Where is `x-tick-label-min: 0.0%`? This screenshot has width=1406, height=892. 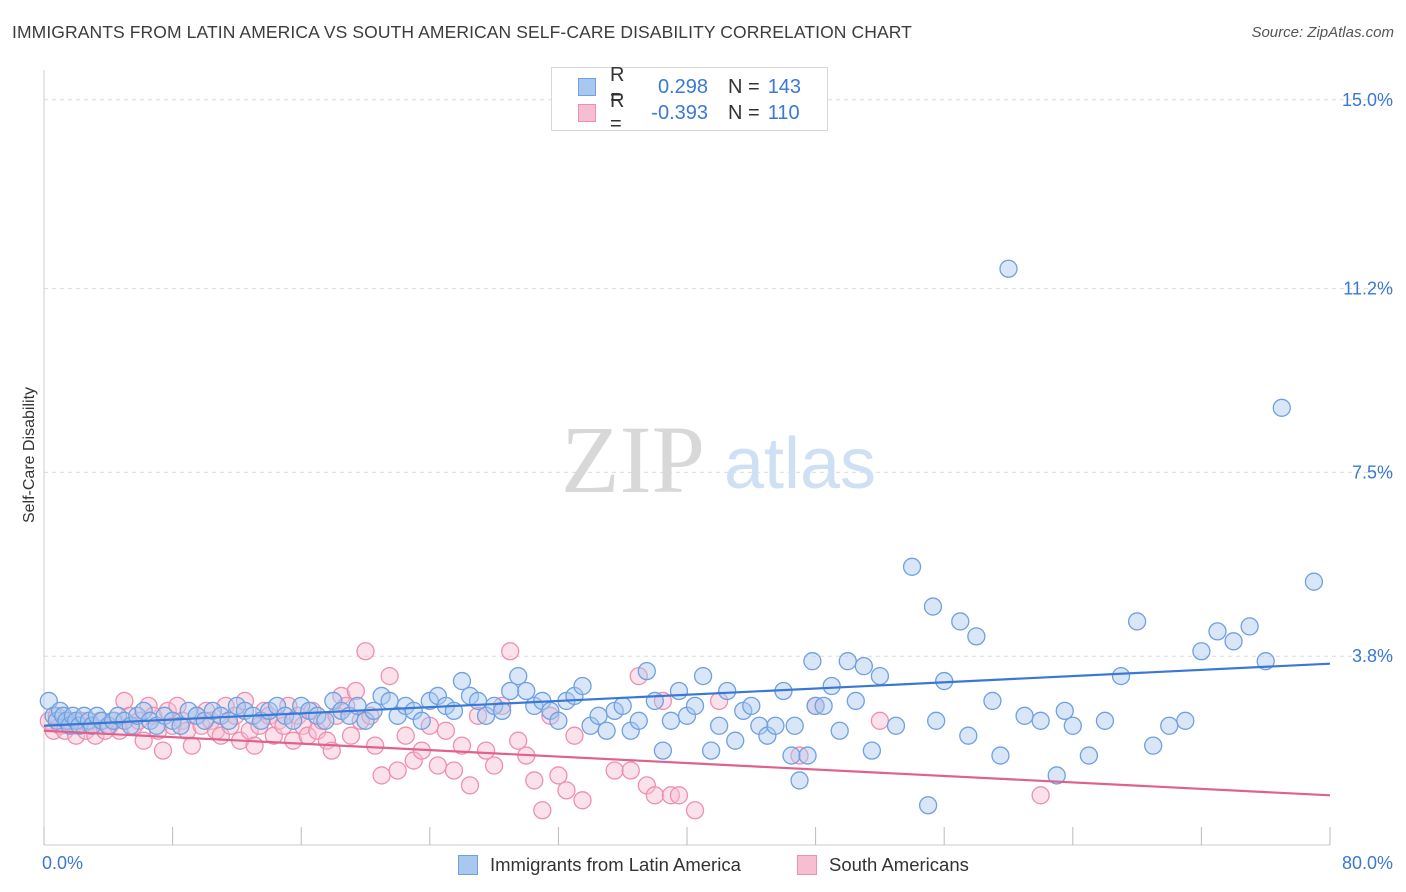
x-tick-label-min: 0.0% is located at coordinates (62, 863).